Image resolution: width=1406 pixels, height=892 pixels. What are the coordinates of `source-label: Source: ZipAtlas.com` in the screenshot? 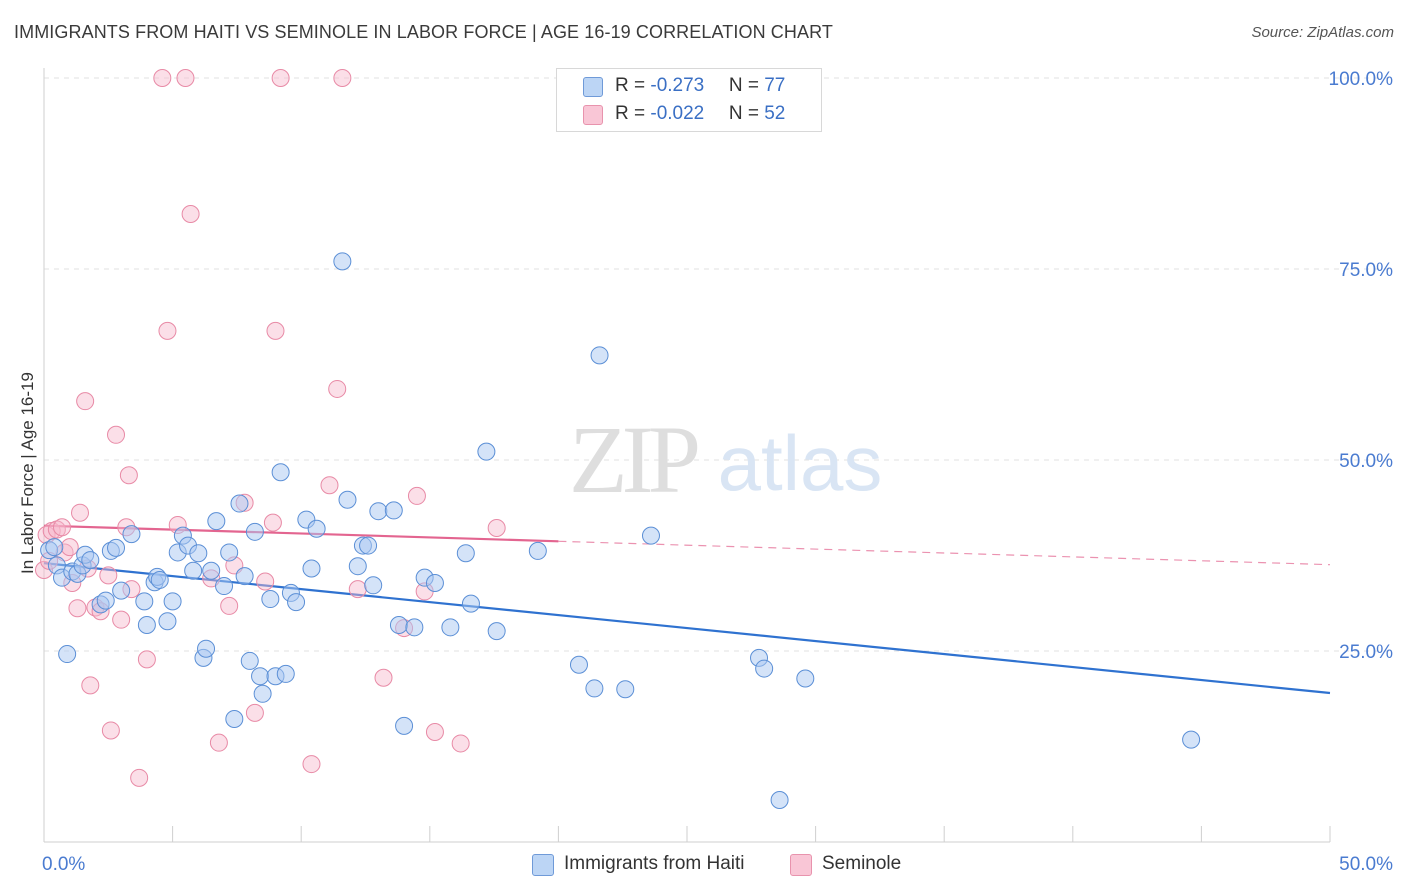 It's located at (1322, 32).